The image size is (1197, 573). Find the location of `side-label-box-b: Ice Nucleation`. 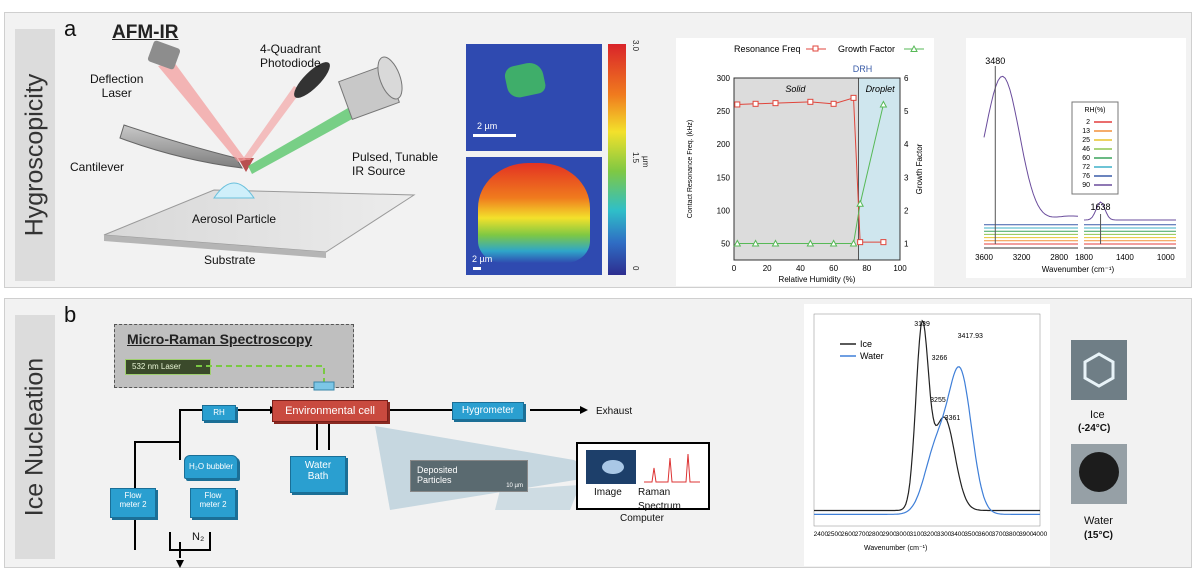

side-label-box-b: Ice Nucleation is located at coordinates (35, 437).